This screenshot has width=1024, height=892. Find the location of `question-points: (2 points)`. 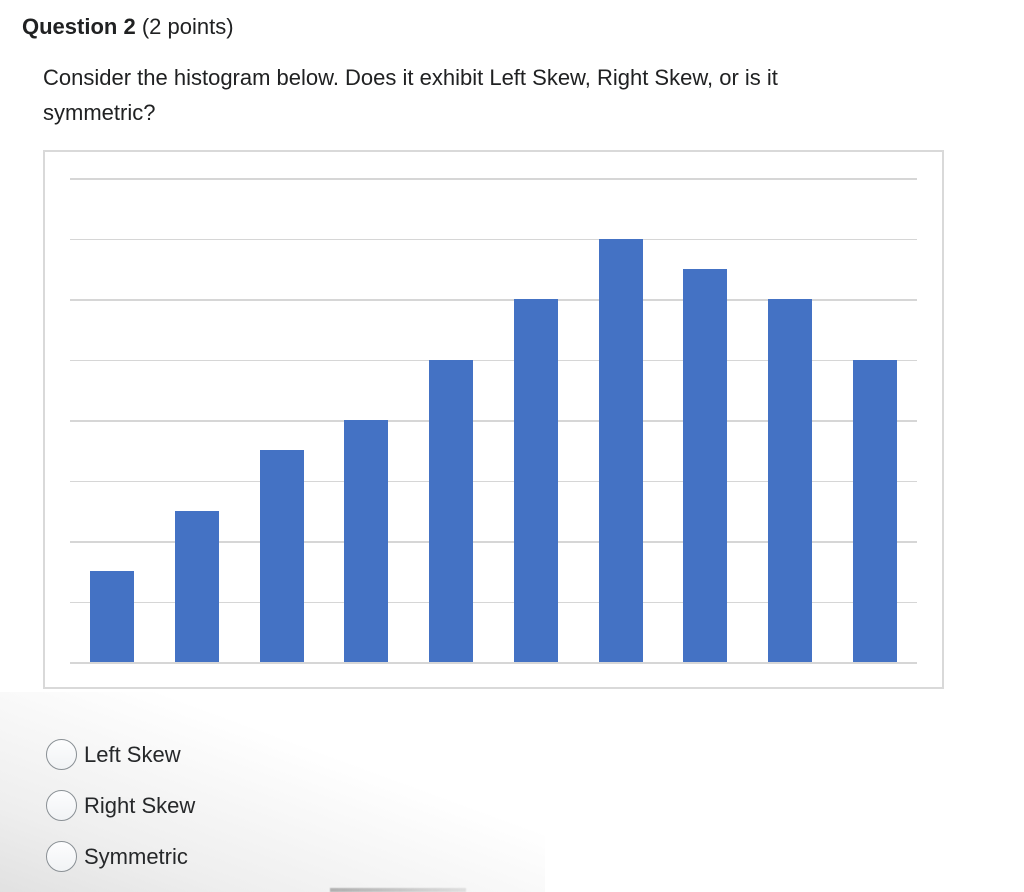

question-points: (2 points) is located at coordinates (187, 26).